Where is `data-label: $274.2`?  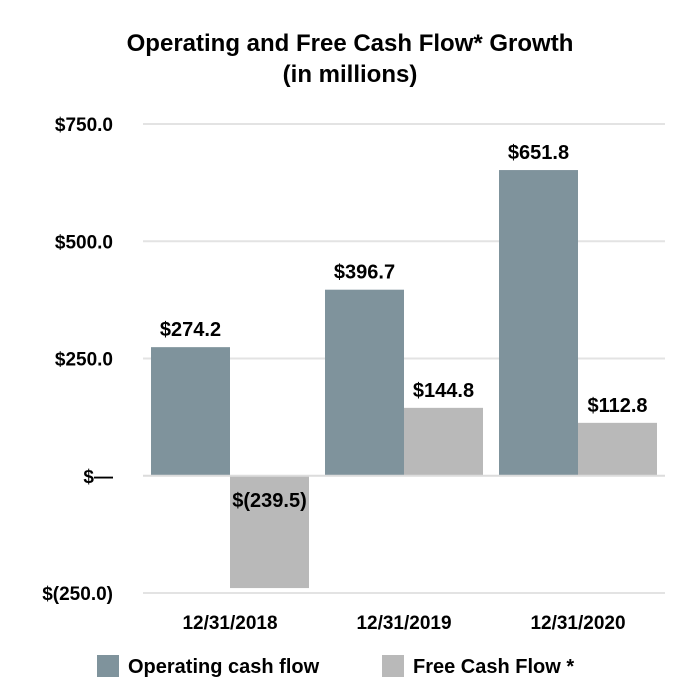
data-label: $274.2 is located at coordinates (190, 330).